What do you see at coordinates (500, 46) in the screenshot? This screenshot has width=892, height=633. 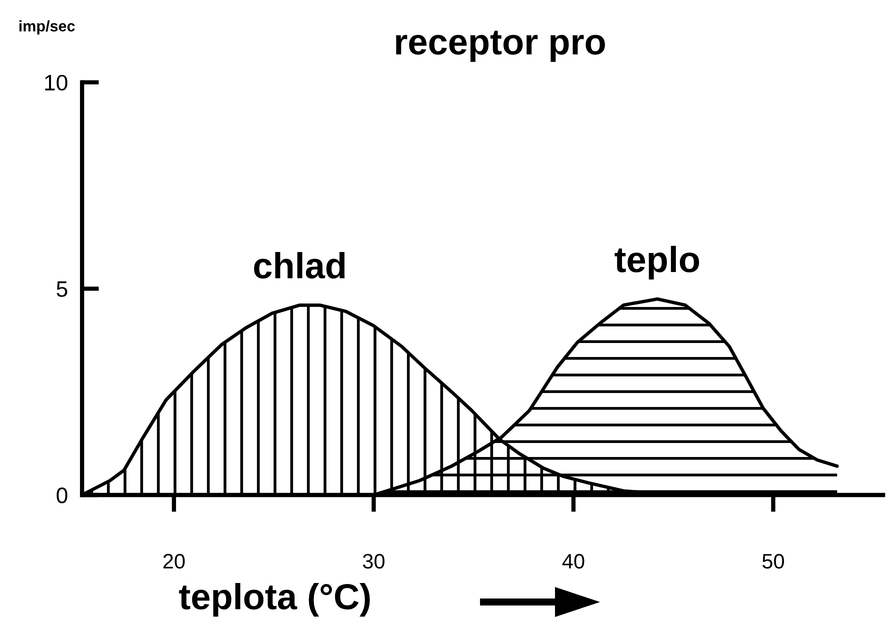 I see `chart-title: receptor pro` at bounding box center [500, 46].